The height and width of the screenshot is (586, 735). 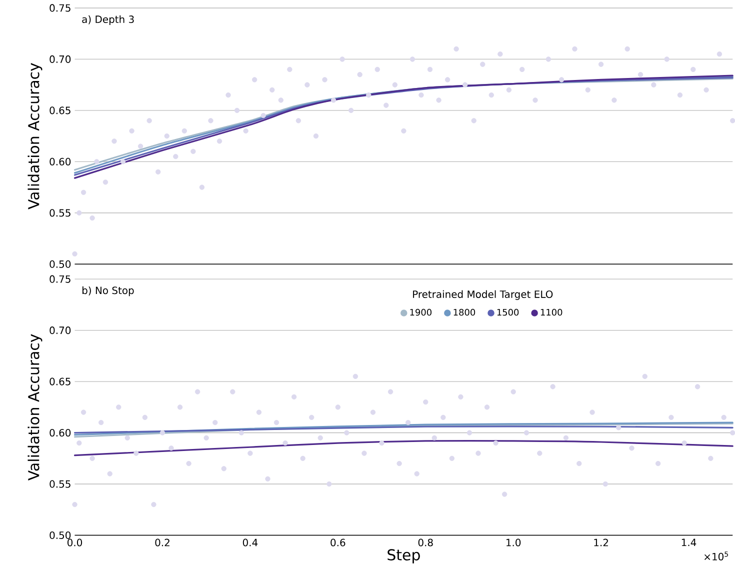 I want to click on text: a) Depth 3, so click(x=108, y=20).